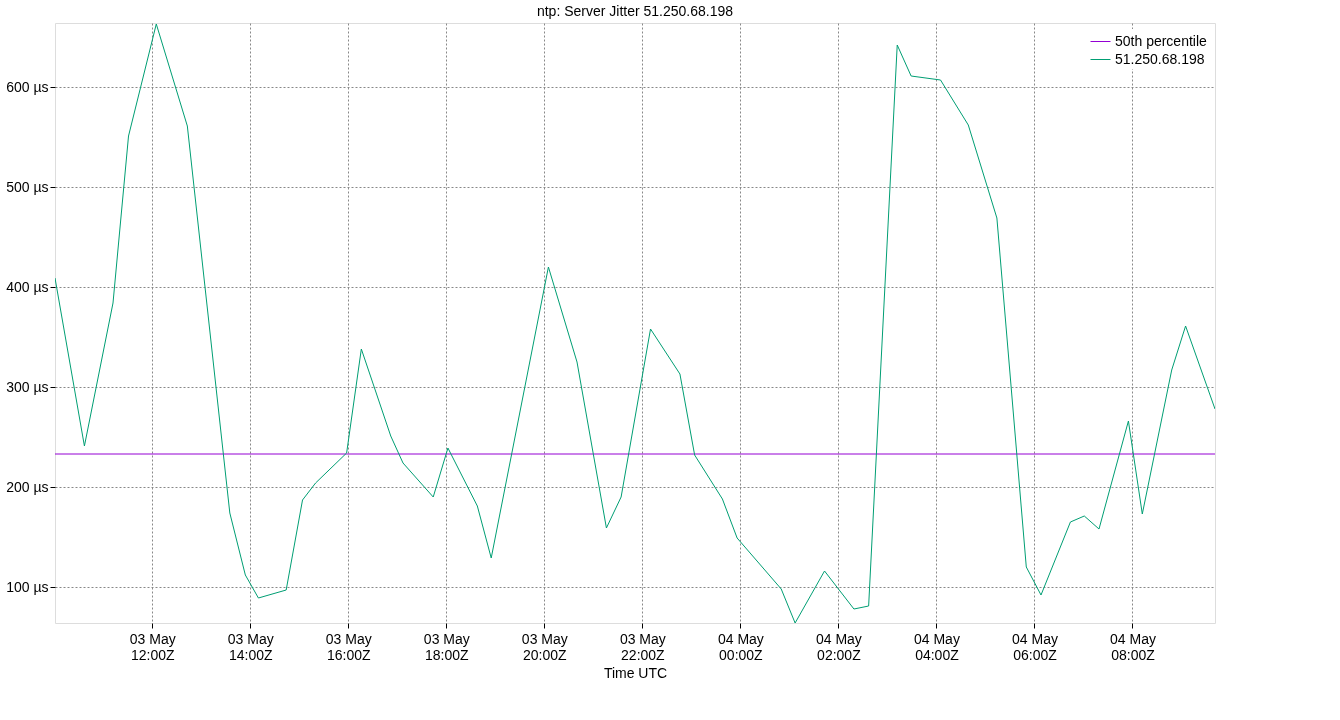 Image resolution: width=1340 pixels, height=720 pixels. What do you see at coordinates (348, 646) in the screenshot?
I see `x-tick-label: 03 May 16:00Z` at bounding box center [348, 646].